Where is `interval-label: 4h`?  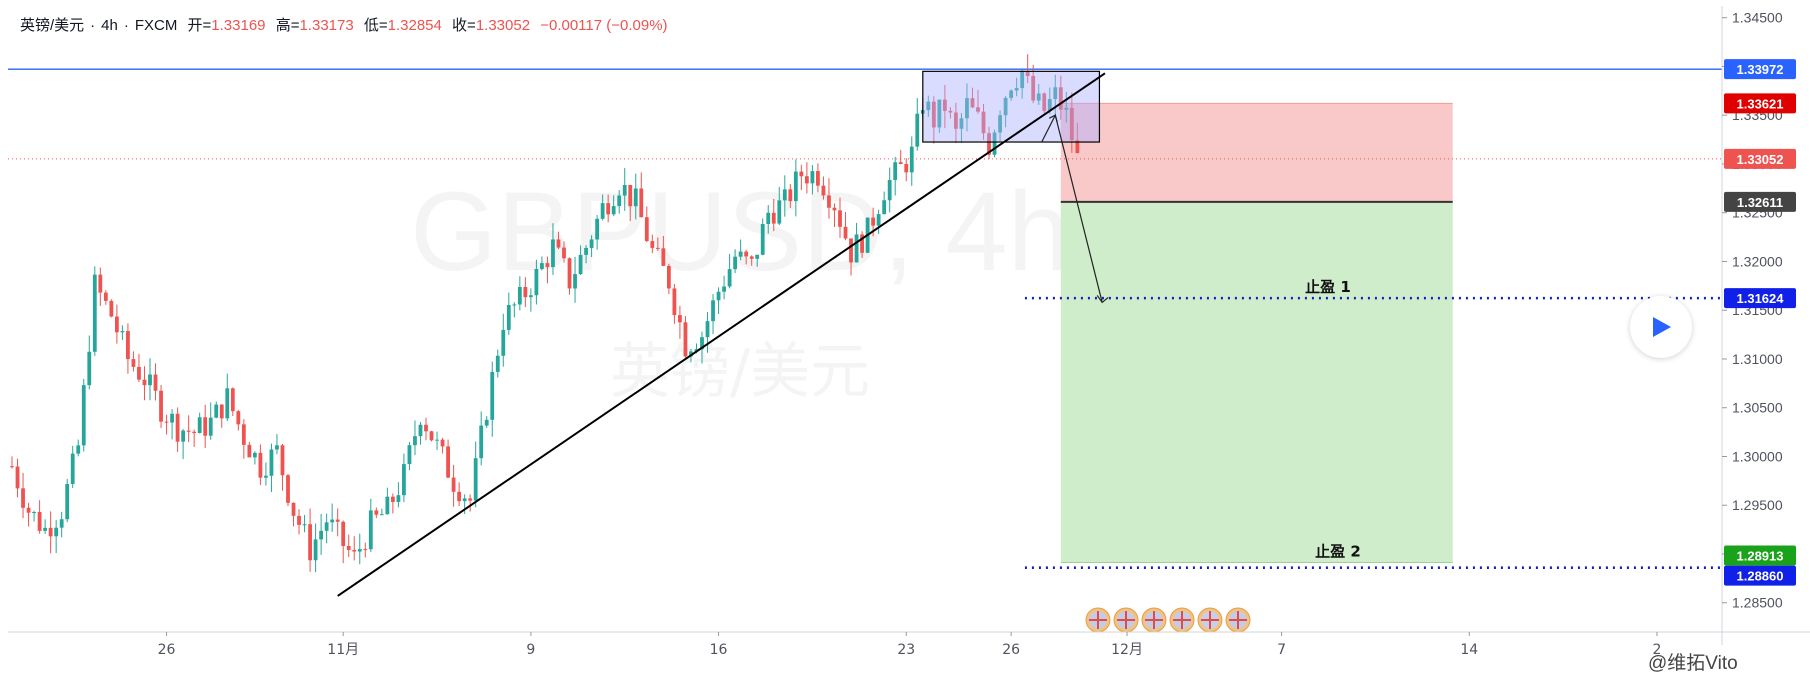
interval-label: 4h is located at coordinates (109, 25).